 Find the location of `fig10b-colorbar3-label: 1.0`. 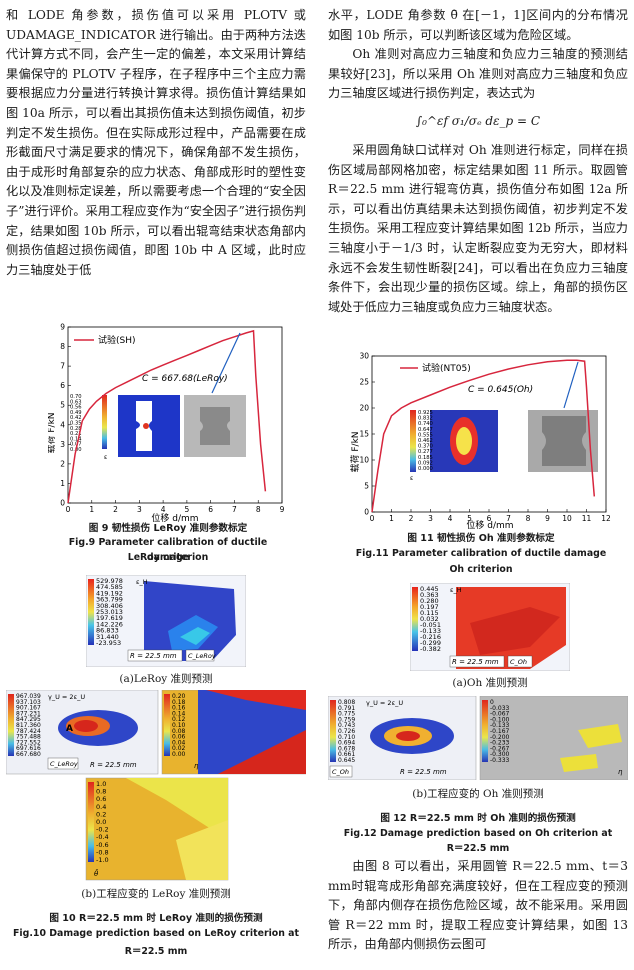

fig10b-colorbar3-label: 1.0 is located at coordinates (101, 784).